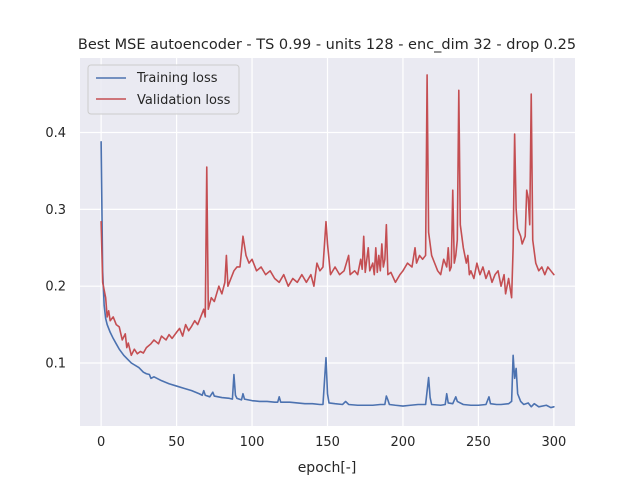 Image resolution: width=640 pixels, height=480 pixels. Describe the element at coordinates (403, 442) in the screenshot. I see `x-tick-label: 200` at that location.